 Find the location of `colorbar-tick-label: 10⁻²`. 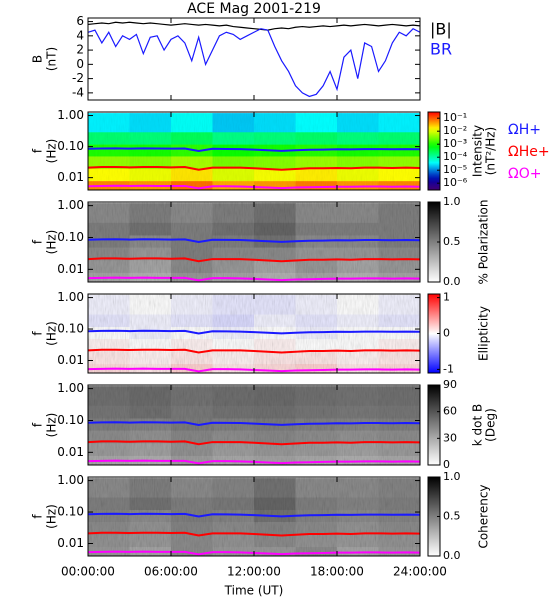

colorbar-tick-label: 10⁻² is located at coordinates (455, 130).